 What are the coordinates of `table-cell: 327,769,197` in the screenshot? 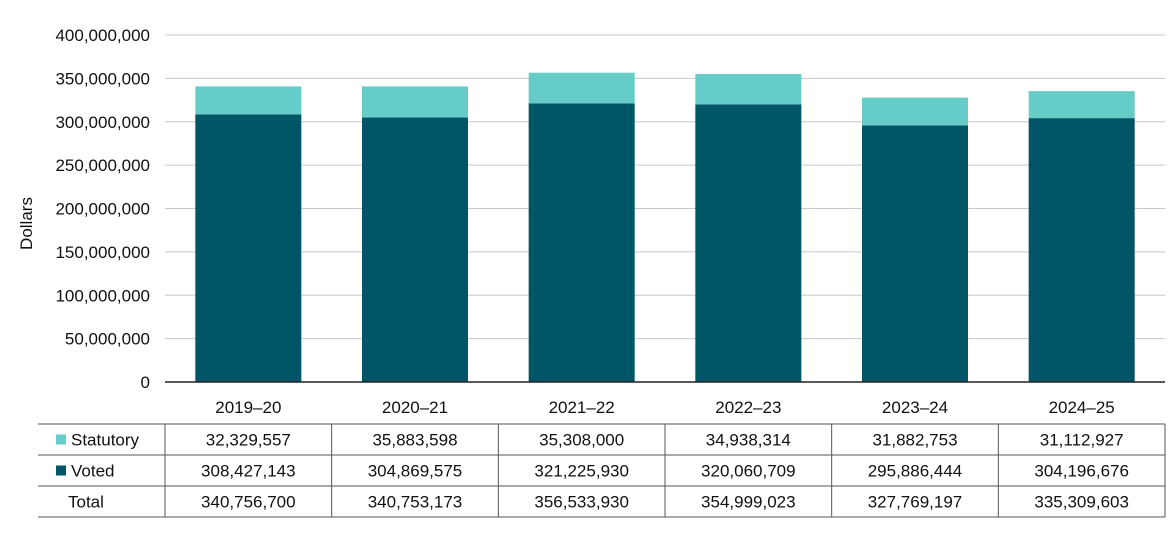 It's located at (915, 502).